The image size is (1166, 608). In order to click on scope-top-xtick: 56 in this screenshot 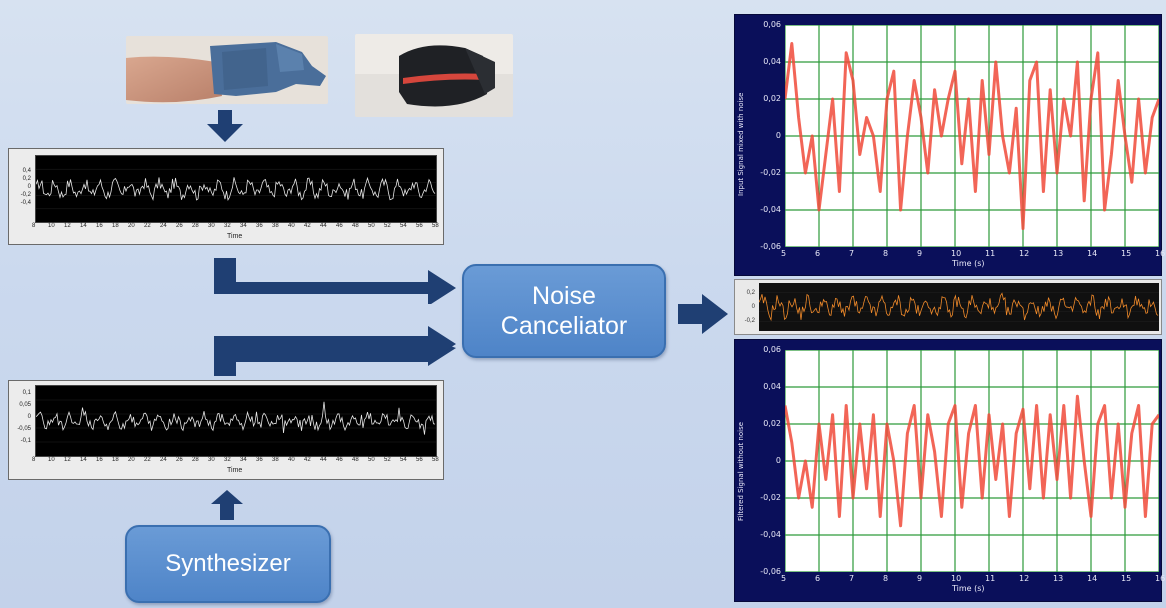, I will do `click(419, 226)`.